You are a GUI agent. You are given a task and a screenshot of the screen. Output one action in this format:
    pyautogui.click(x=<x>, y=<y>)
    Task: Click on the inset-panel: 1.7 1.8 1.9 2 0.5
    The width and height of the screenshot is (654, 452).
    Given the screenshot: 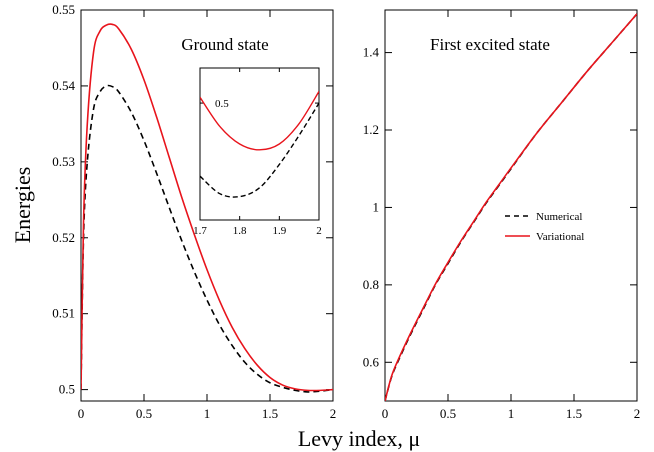 What is the action you would take?
    pyautogui.click(x=257, y=152)
    